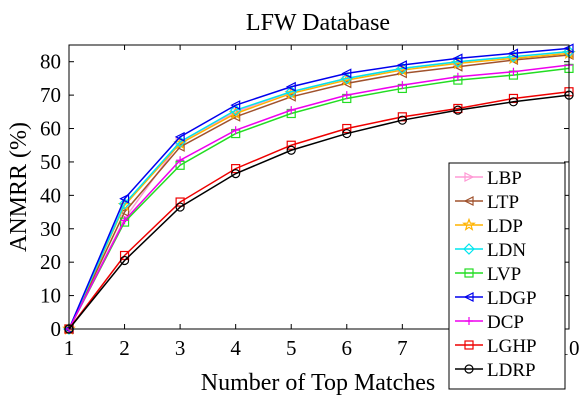  Describe the element at coordinates (505, 226) in the screenshot. I see `legend-label: LDP` at that location.